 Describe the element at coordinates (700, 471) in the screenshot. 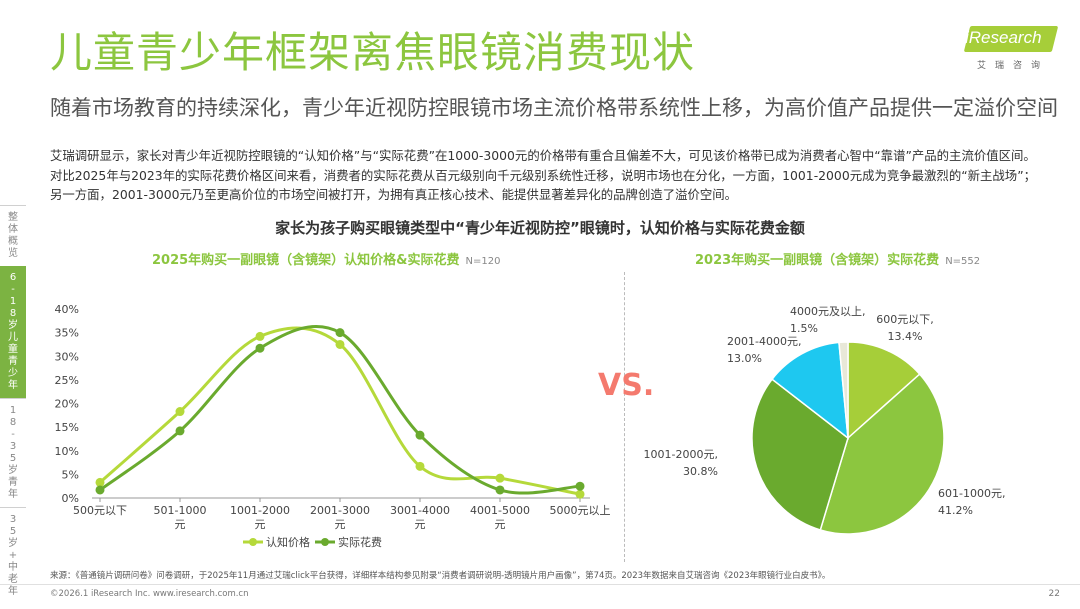

I see `pie-label-value: 30.8%` at that location.